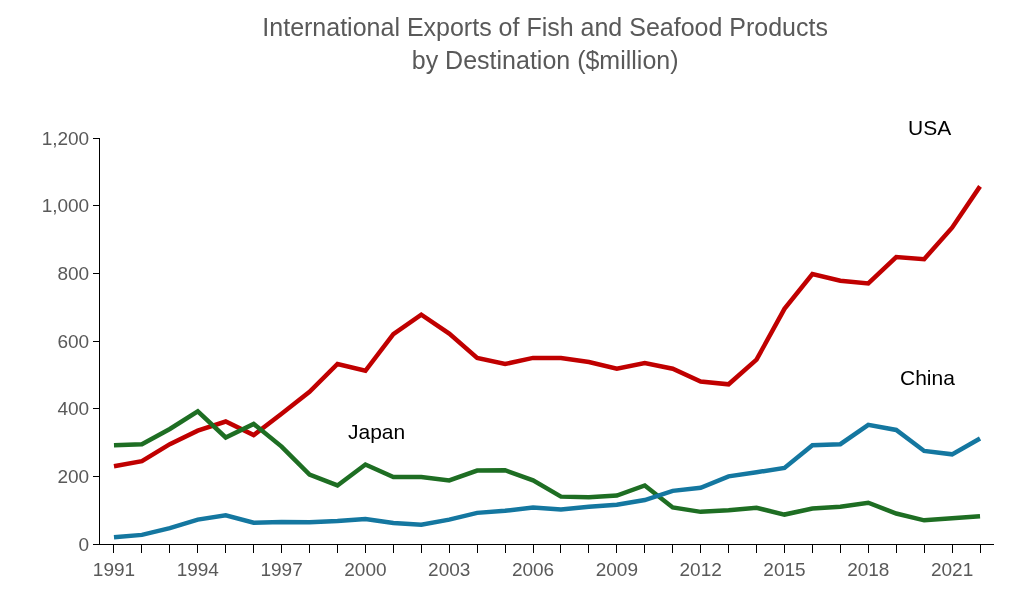 Image resolution: width=1019 pixels, height=603 pixels. I want to click on chart-title: International Exports of Fish and Seafood Products by Destination ($million), so click(545, 43).